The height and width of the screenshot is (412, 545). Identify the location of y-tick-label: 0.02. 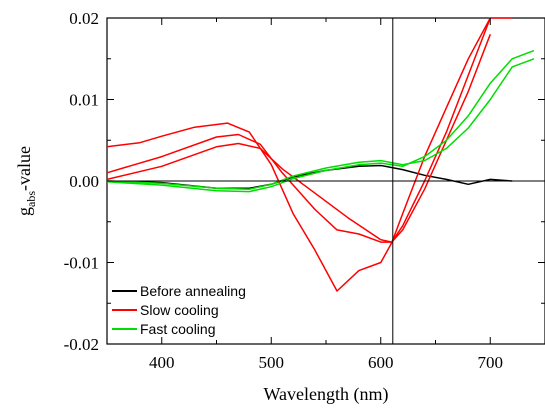
(84, 18).